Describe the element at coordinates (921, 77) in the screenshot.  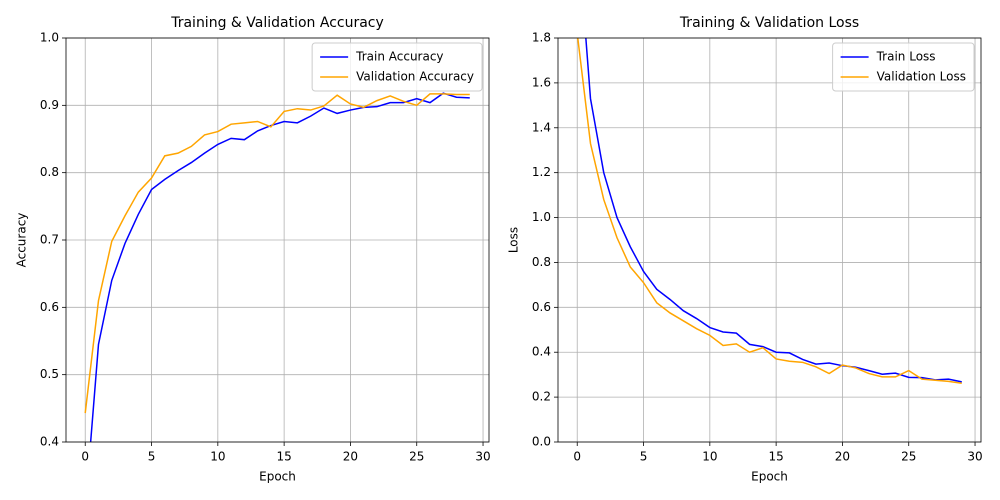
I see `legend-label: Validation Loss` at that location.